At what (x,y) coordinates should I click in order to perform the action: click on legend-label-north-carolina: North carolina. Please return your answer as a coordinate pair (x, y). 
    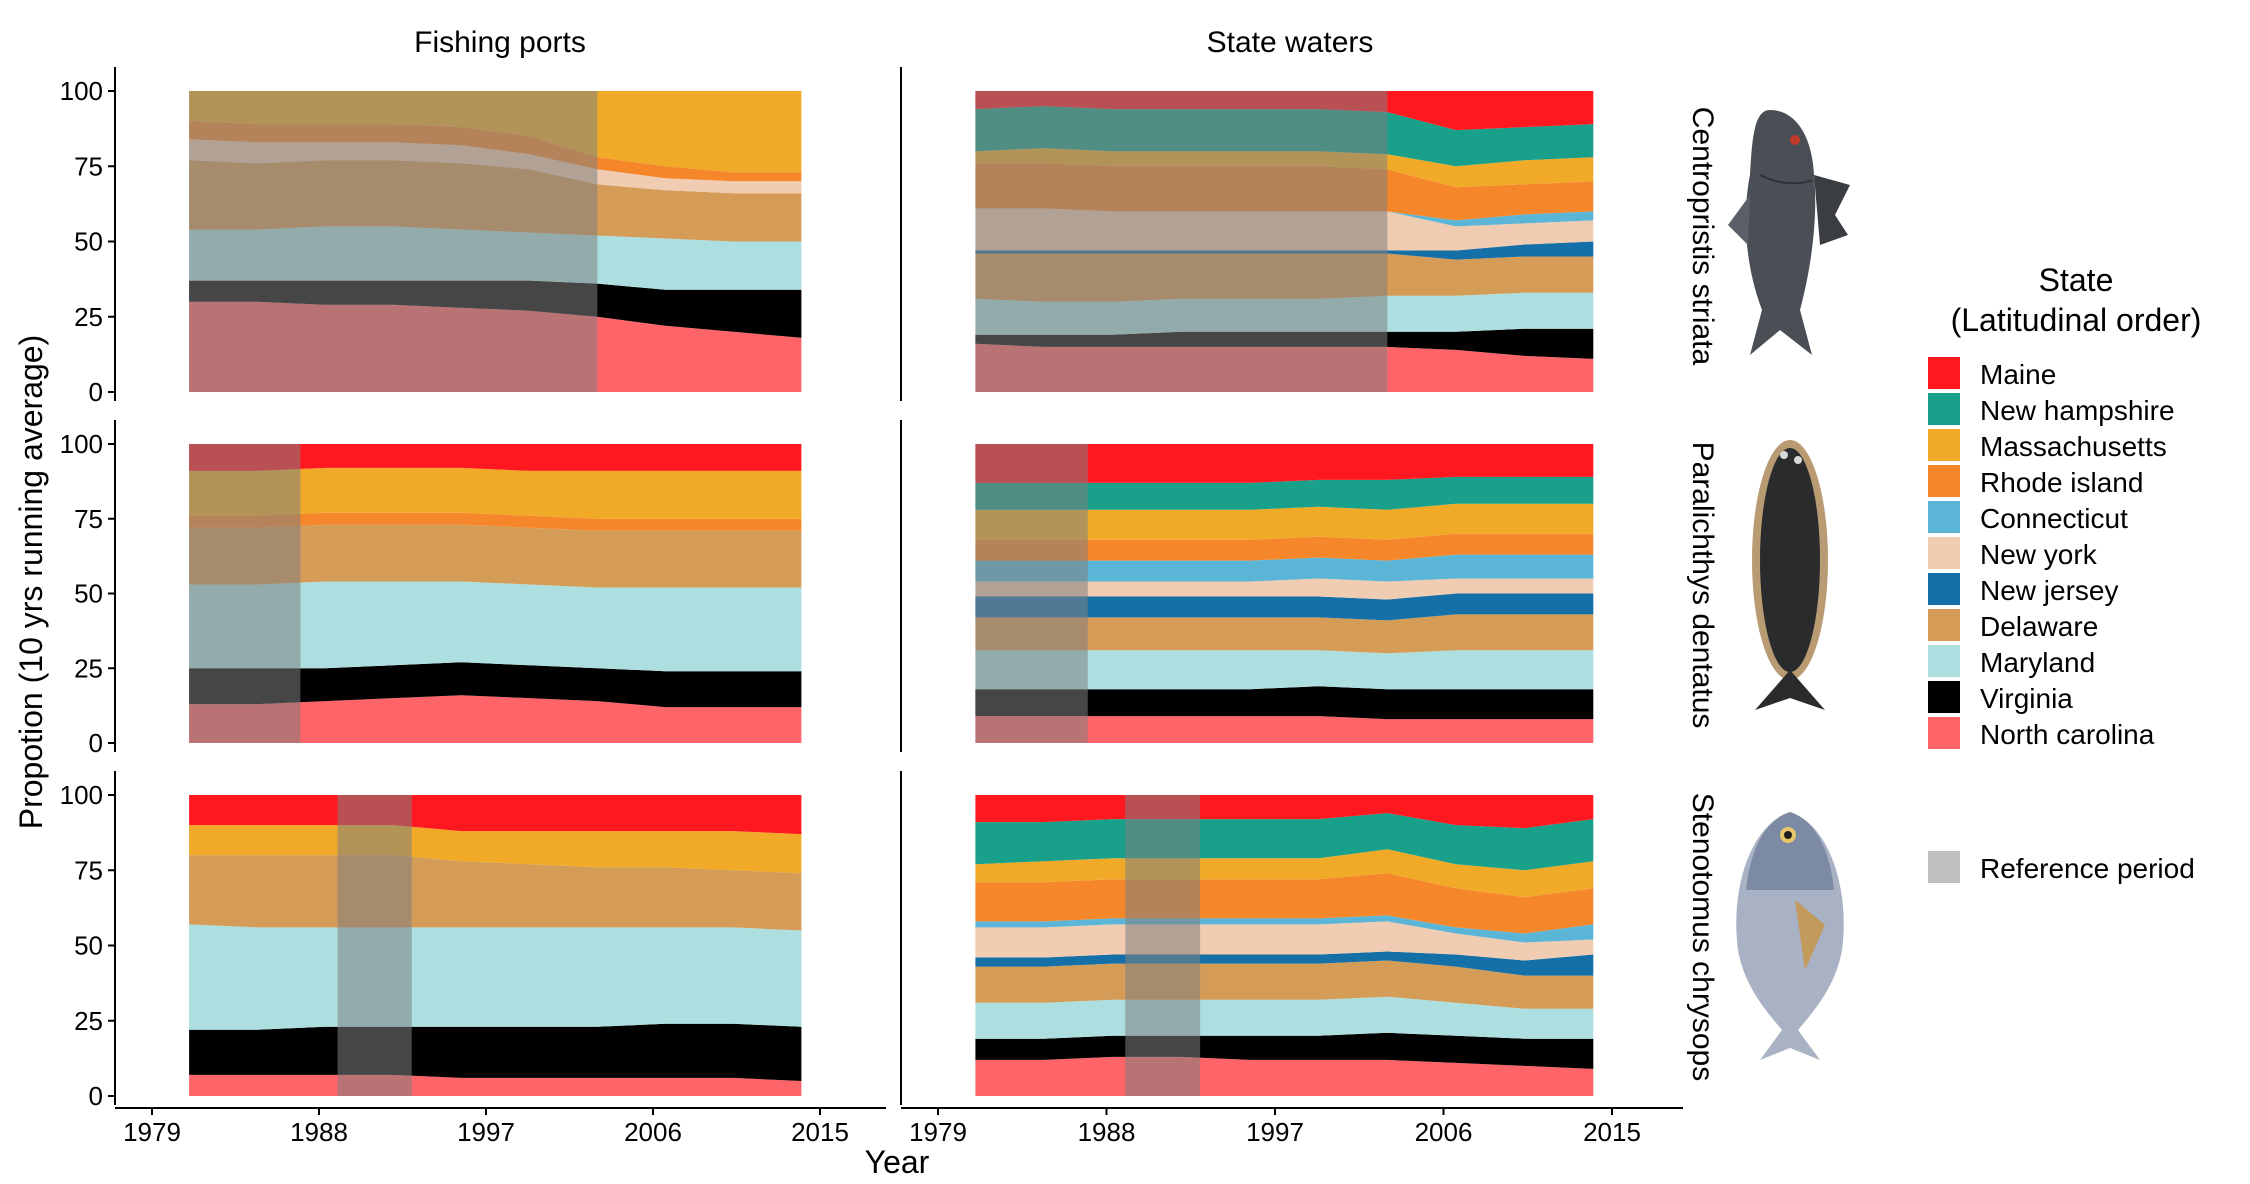
    Looking at the image, I should click on (2067, 734).